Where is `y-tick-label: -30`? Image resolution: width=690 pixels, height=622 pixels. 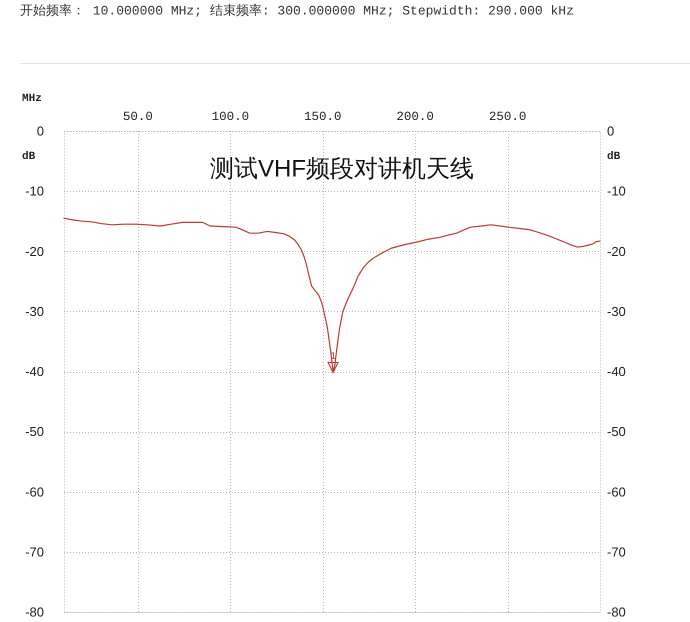
y-tick-label: -30 is located at coordinates (34, 311).